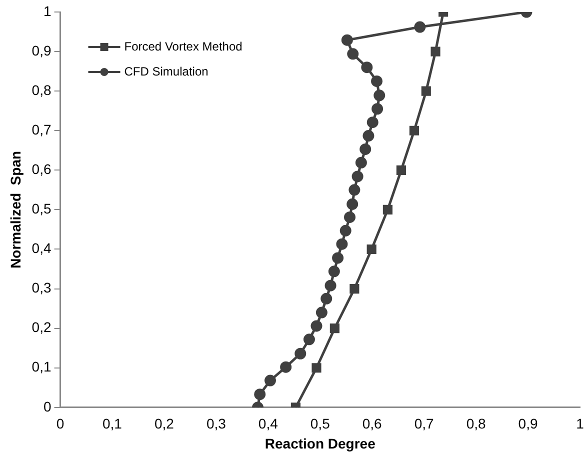 The image size is (588, 453). Describe the element at coordinates (42, 366) in the screenshot. I see `y-tick-label: 0,1` at that location.